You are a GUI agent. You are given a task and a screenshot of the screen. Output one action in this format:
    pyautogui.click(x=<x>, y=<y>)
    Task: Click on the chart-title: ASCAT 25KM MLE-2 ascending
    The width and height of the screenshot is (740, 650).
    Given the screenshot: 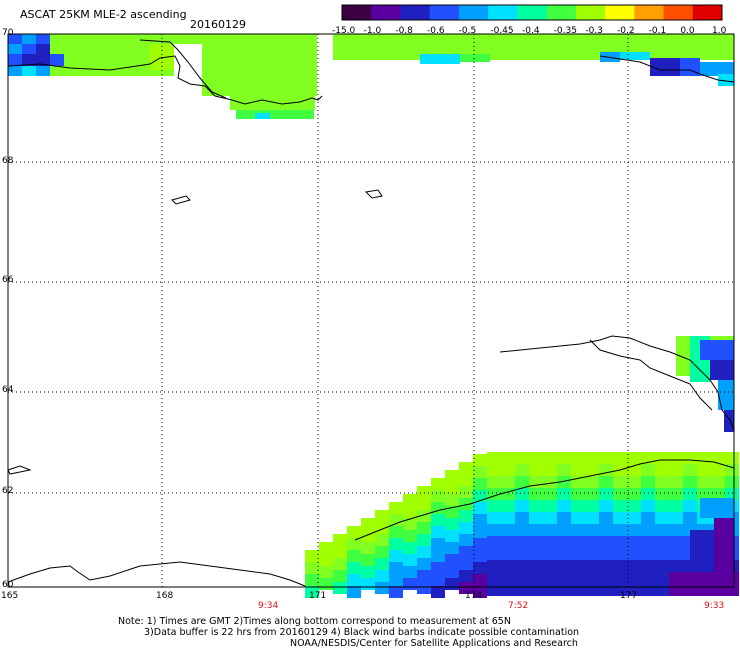 What is the action you would take?
    pyautogui.click(x=103, y=14)
    